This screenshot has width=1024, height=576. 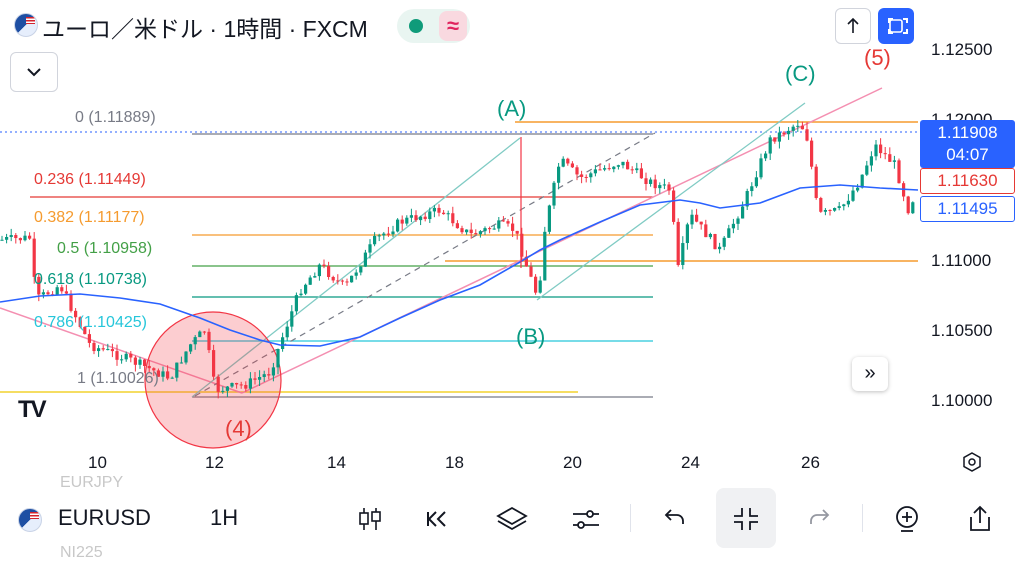 I want to click on undo-icon, so click(x=674, y=519).